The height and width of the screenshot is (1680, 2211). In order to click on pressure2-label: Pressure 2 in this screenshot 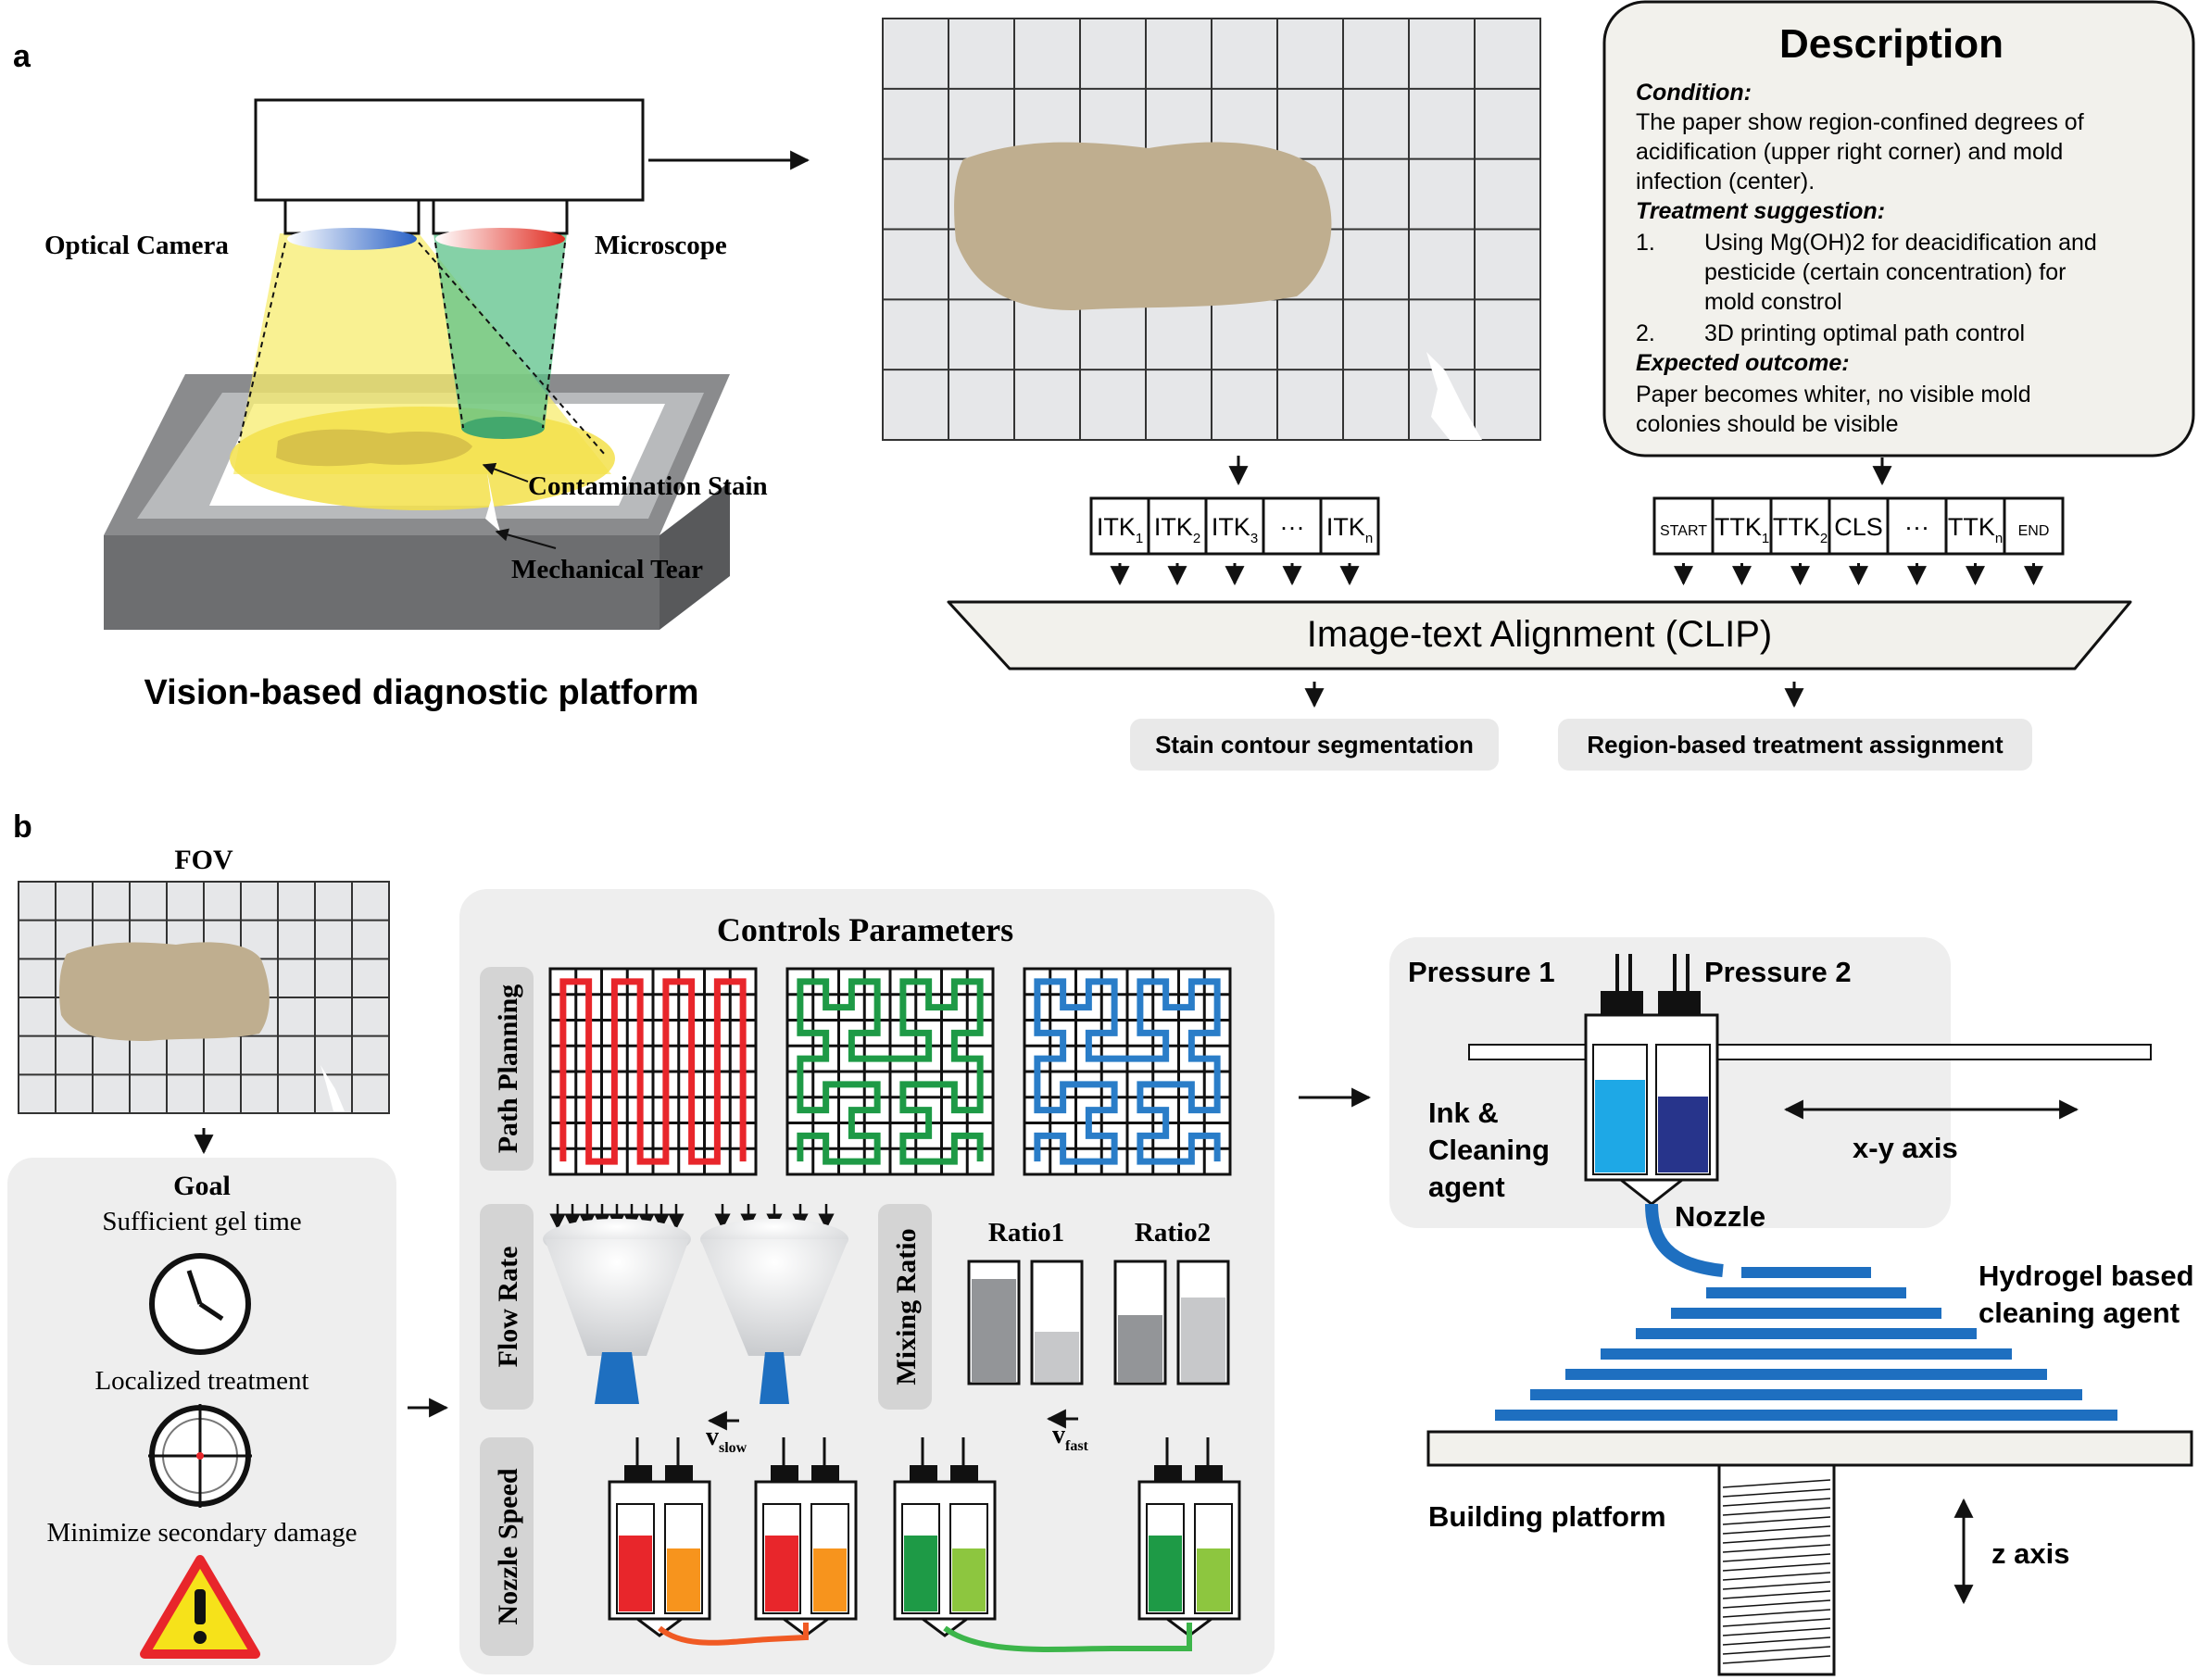, I will do `click(1778, 972)`.